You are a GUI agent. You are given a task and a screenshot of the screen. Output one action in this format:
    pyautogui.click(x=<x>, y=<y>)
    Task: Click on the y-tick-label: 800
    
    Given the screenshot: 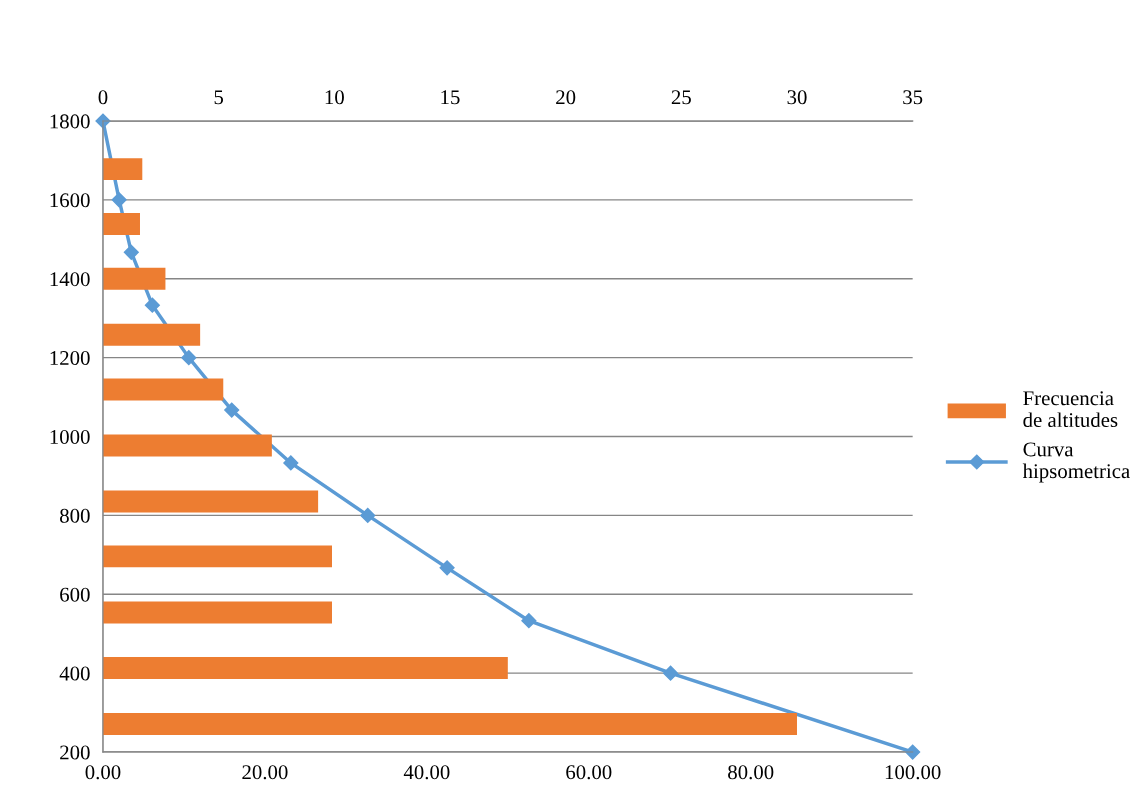 What is the action you would take?
    pyautogui.click(x=75, y=515)
    